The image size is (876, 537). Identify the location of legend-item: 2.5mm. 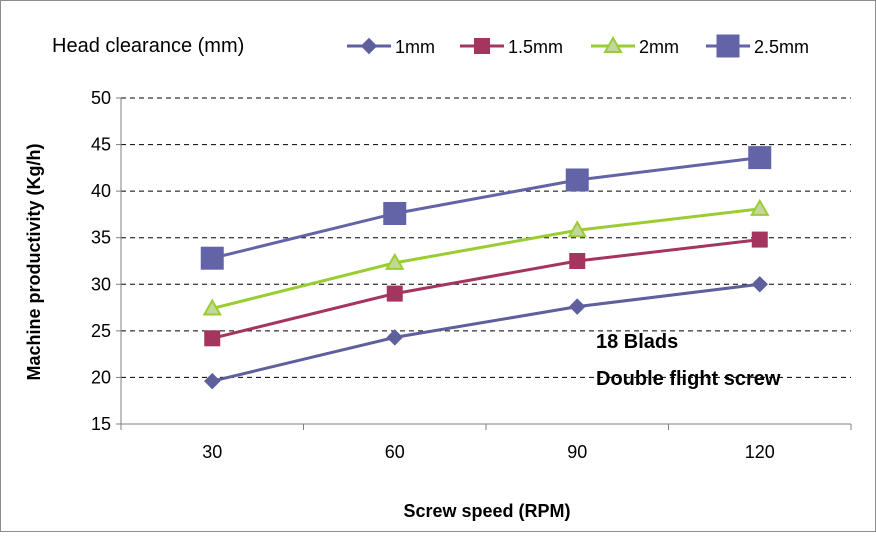
(757, 46).